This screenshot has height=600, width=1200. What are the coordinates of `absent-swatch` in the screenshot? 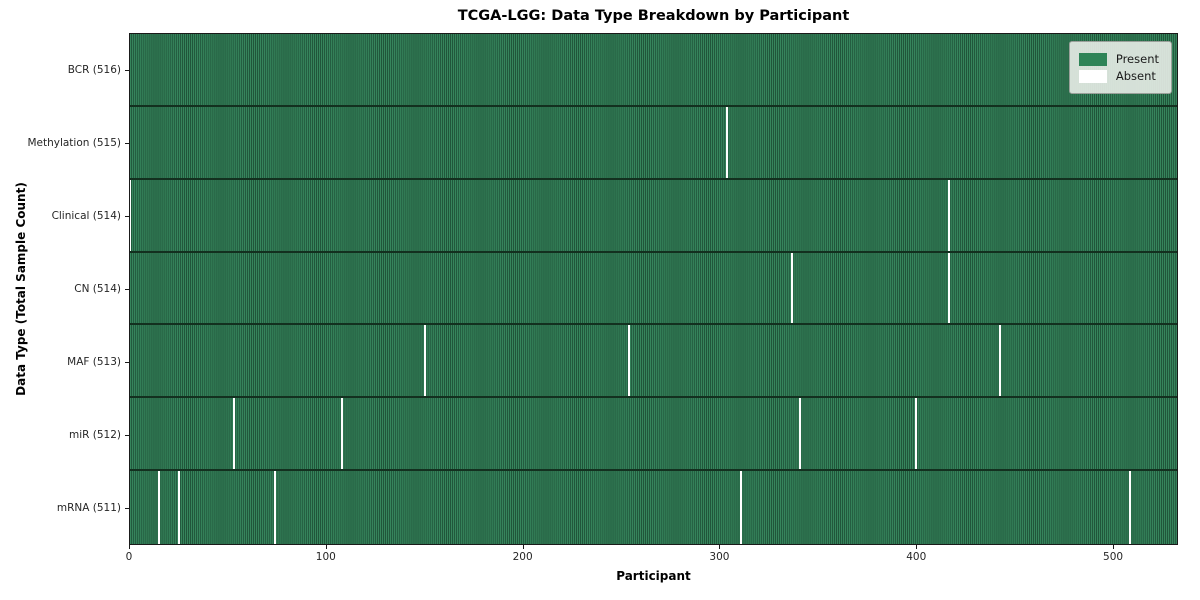 It's located at (1092, 76).